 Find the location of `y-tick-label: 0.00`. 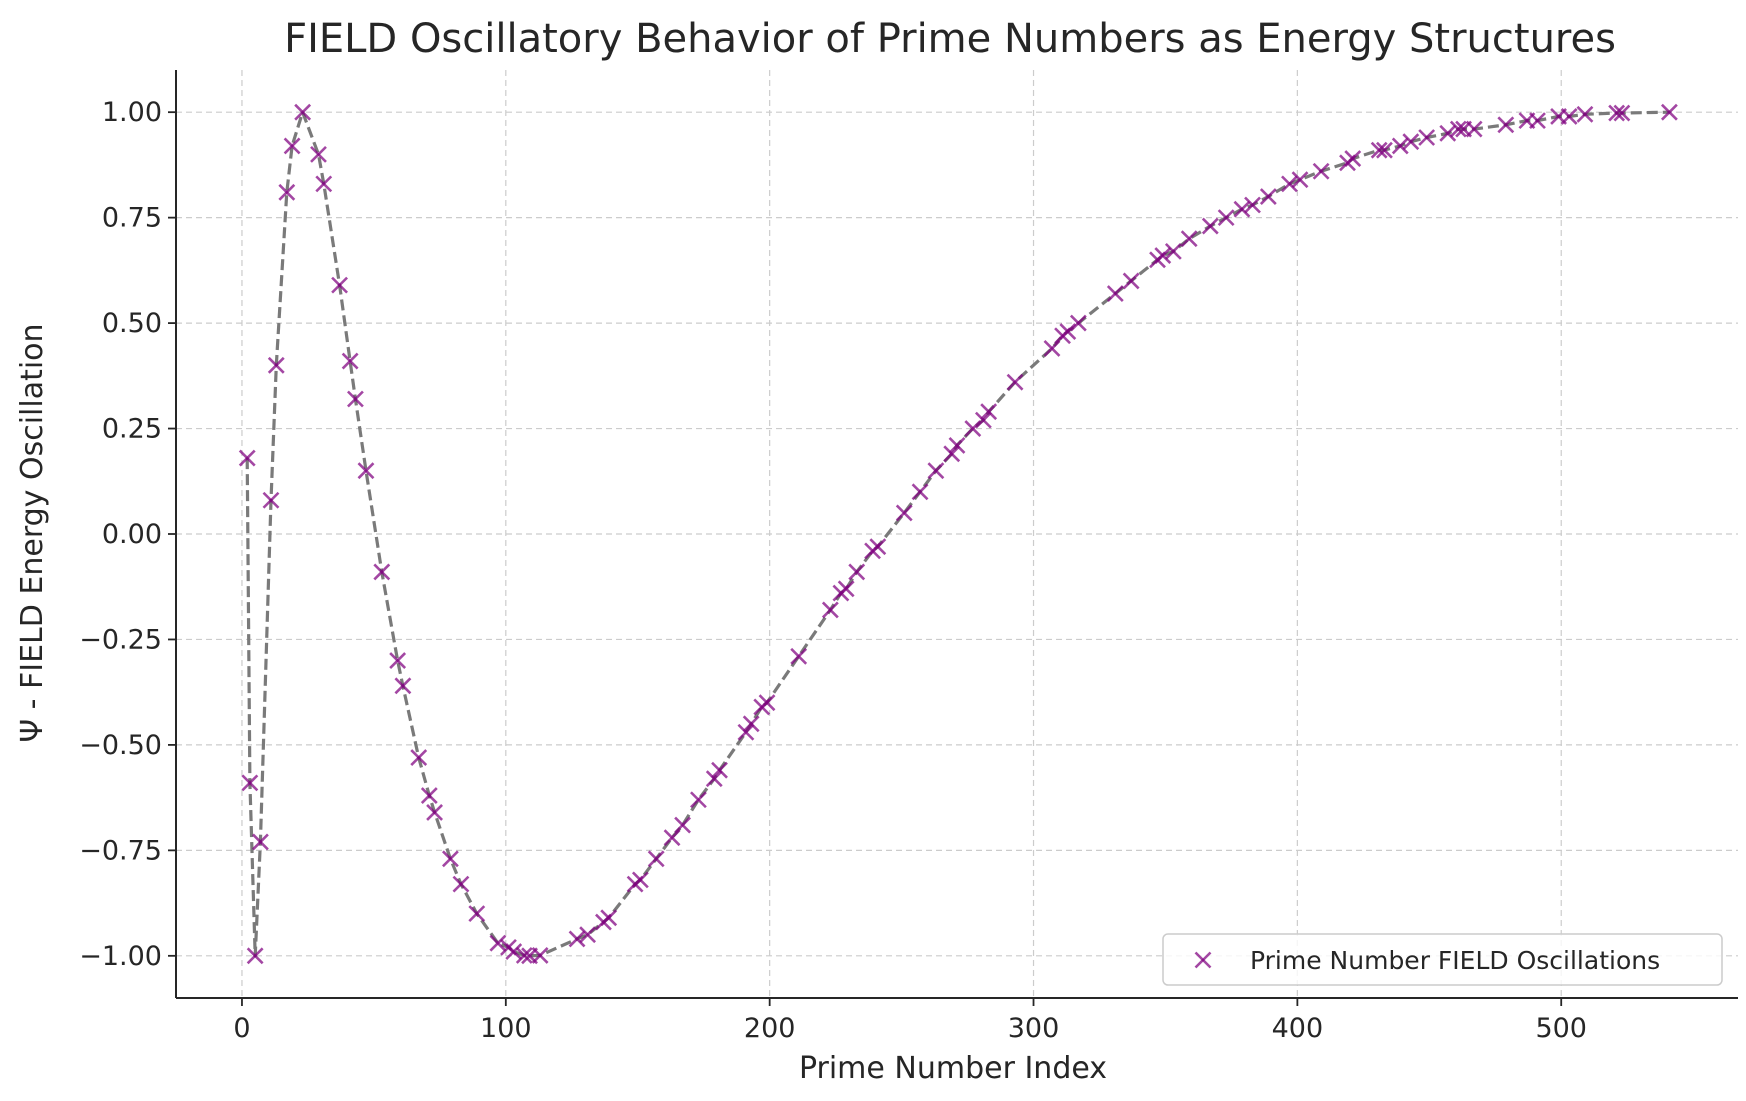

y-tick-label: 0.00 is located at coordinates (132, 534).